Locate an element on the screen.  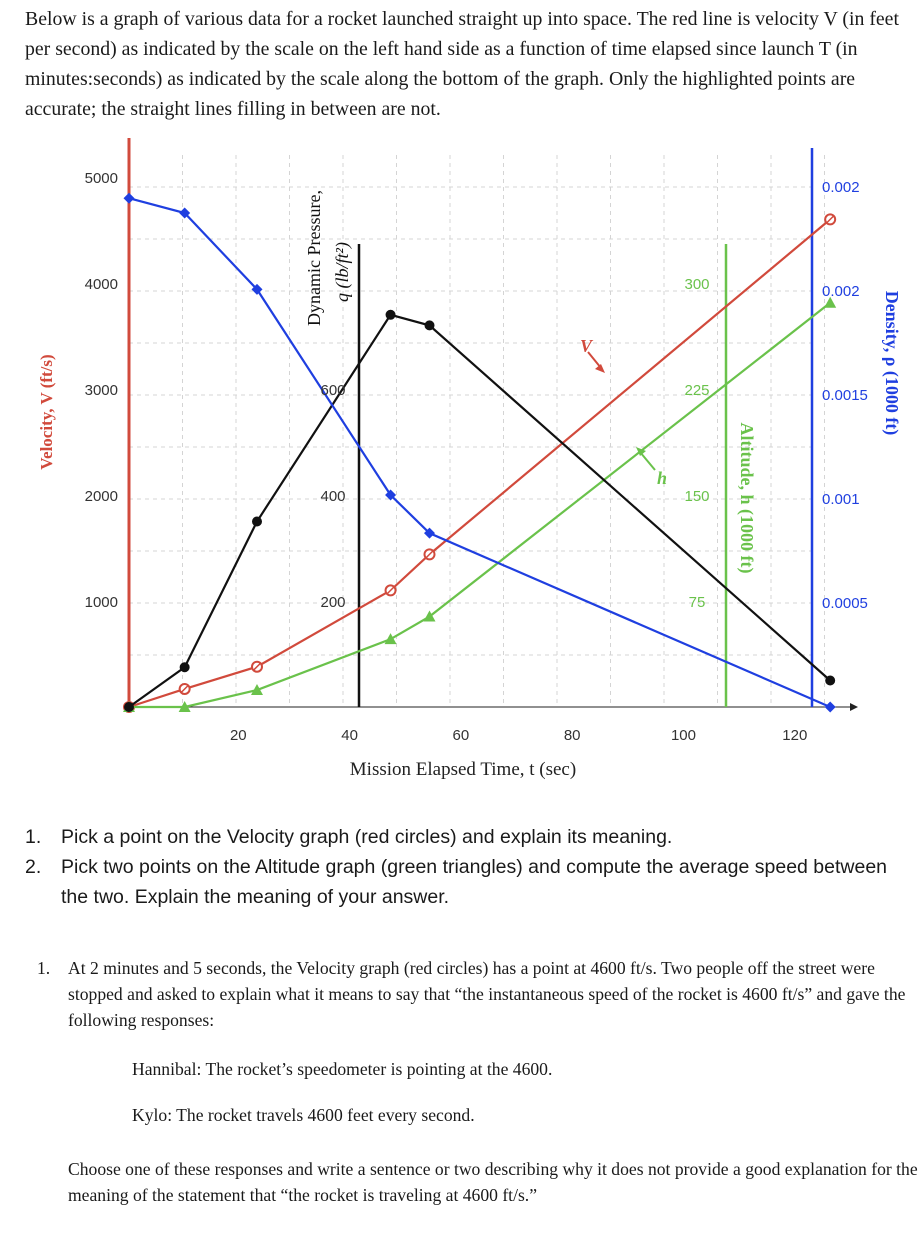
velocity-axis-title: Velocity, V (ft/s) is located at coordinates (46, 411).